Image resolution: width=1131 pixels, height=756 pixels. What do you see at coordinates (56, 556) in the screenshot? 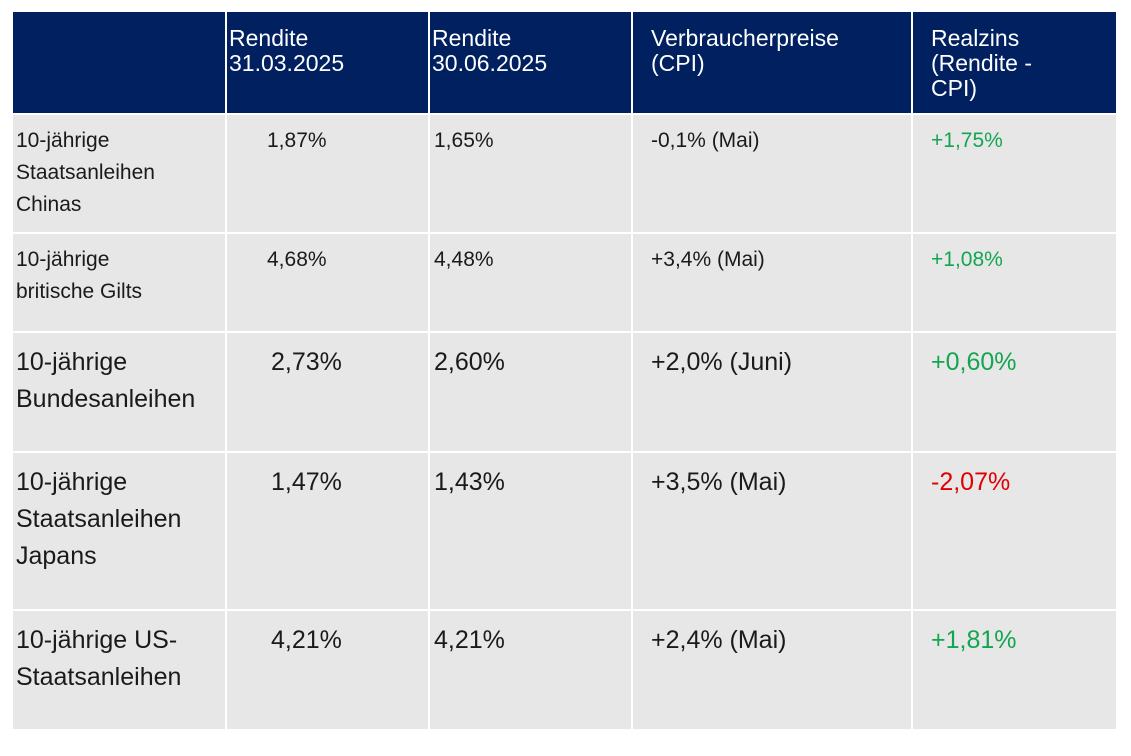
I see `bond-name-line: Japans` at bounding box center [56, 556].